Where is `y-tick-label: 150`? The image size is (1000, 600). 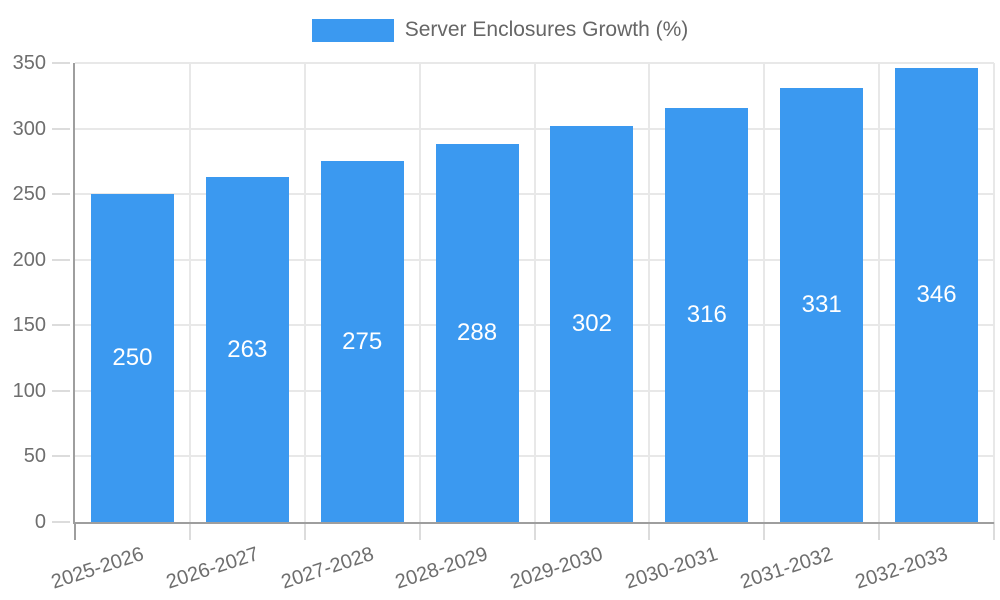
y-tick-label: 150 is located at coordinates (29, 325).